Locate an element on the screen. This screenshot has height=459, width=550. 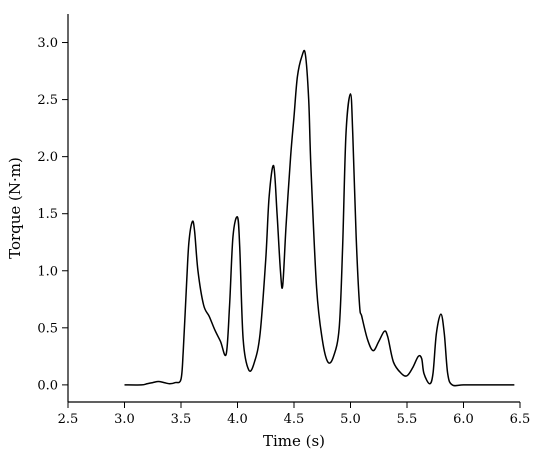
x-tick-label: 3.5 is located at coordinates (181, 419).